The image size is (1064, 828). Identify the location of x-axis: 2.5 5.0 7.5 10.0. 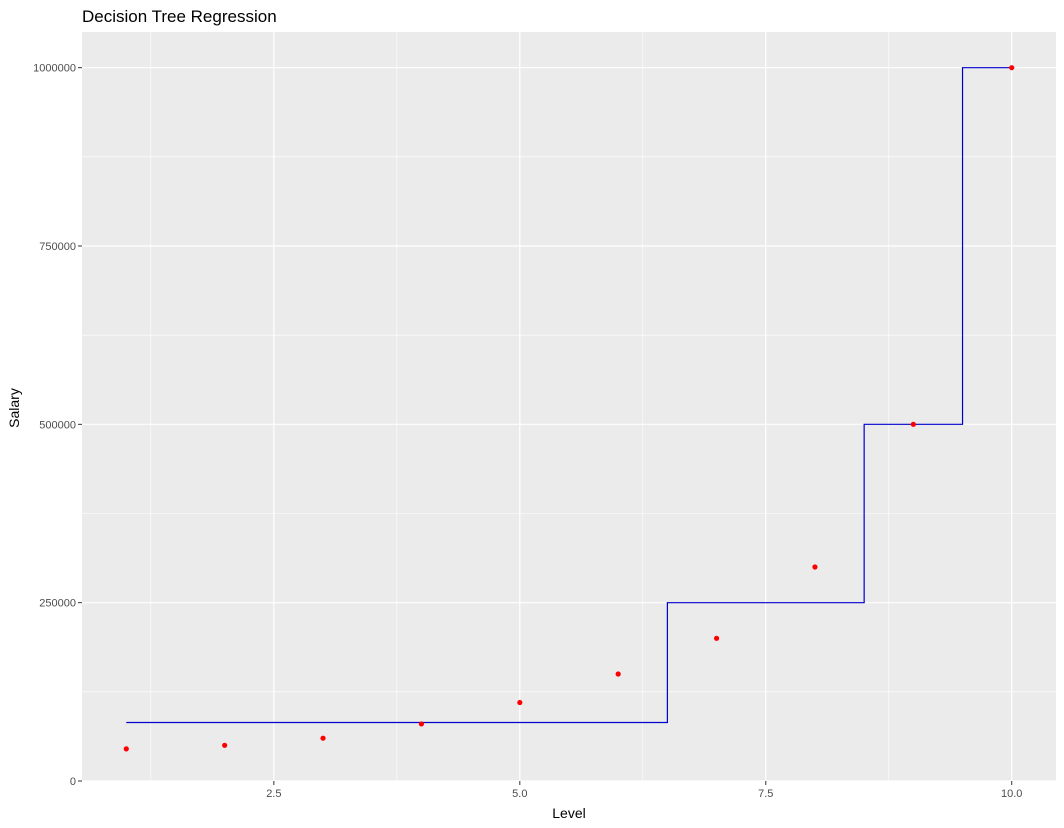
(644, 790).